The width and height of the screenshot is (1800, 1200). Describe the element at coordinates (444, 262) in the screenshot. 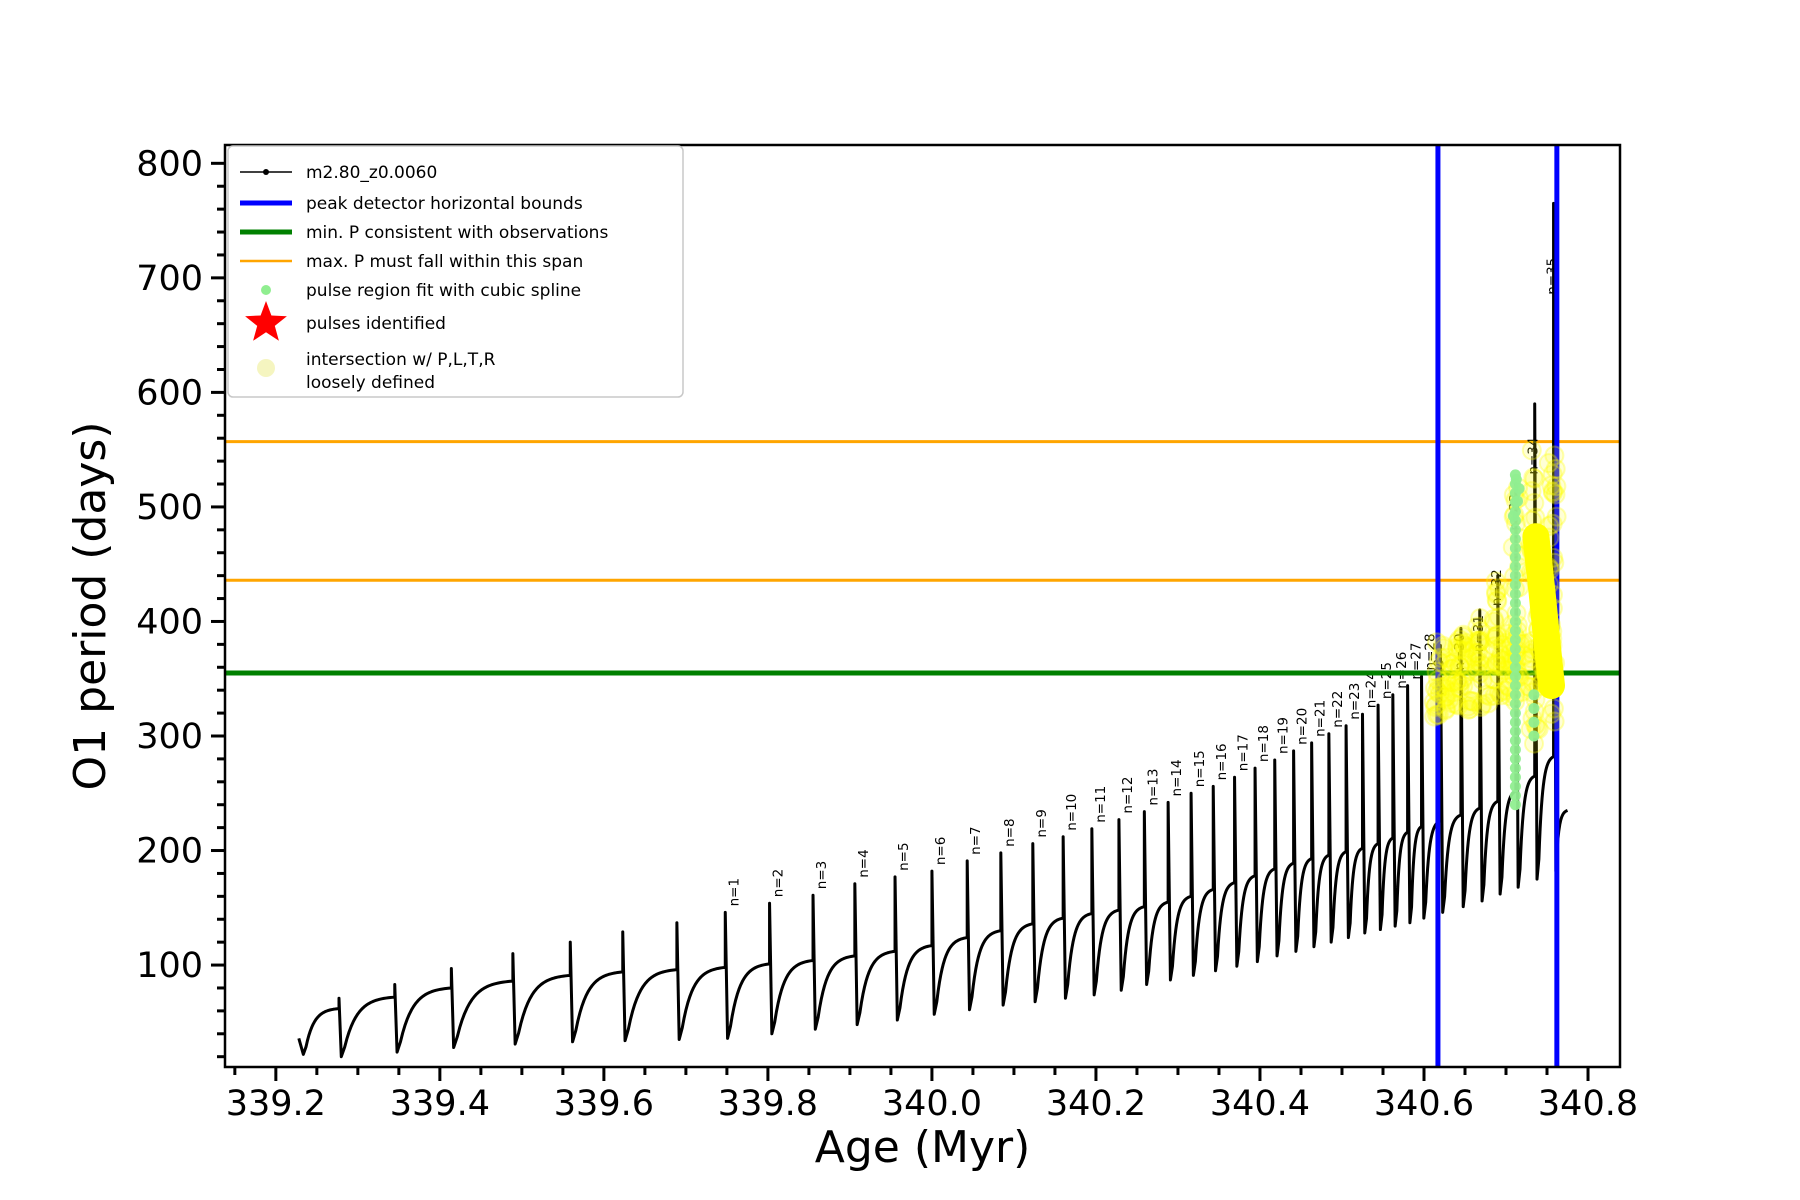

I see `legend-label: max. P must fall within this span` at that location.